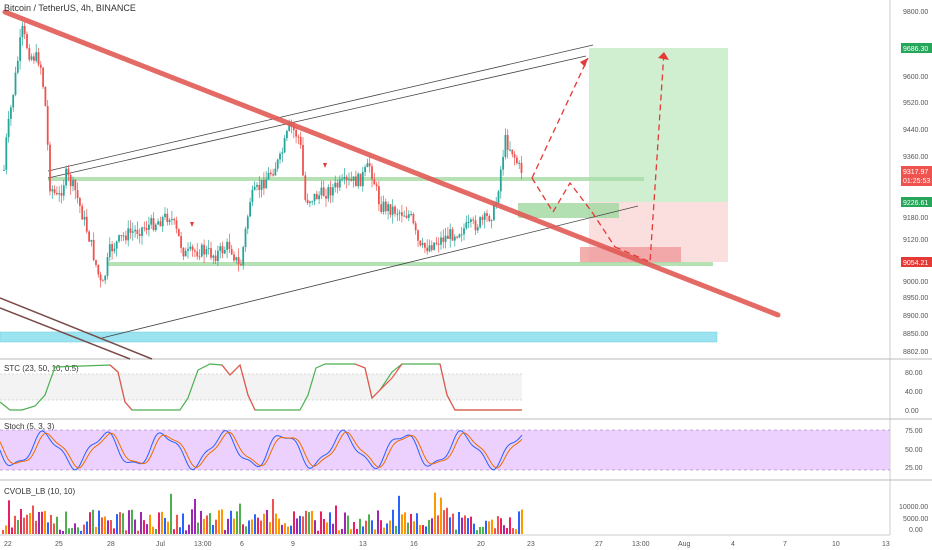  What do you see at coordinates (531, 544) in the screenshot?
I see `time-tick: 23` at bounding box center [531, 544].